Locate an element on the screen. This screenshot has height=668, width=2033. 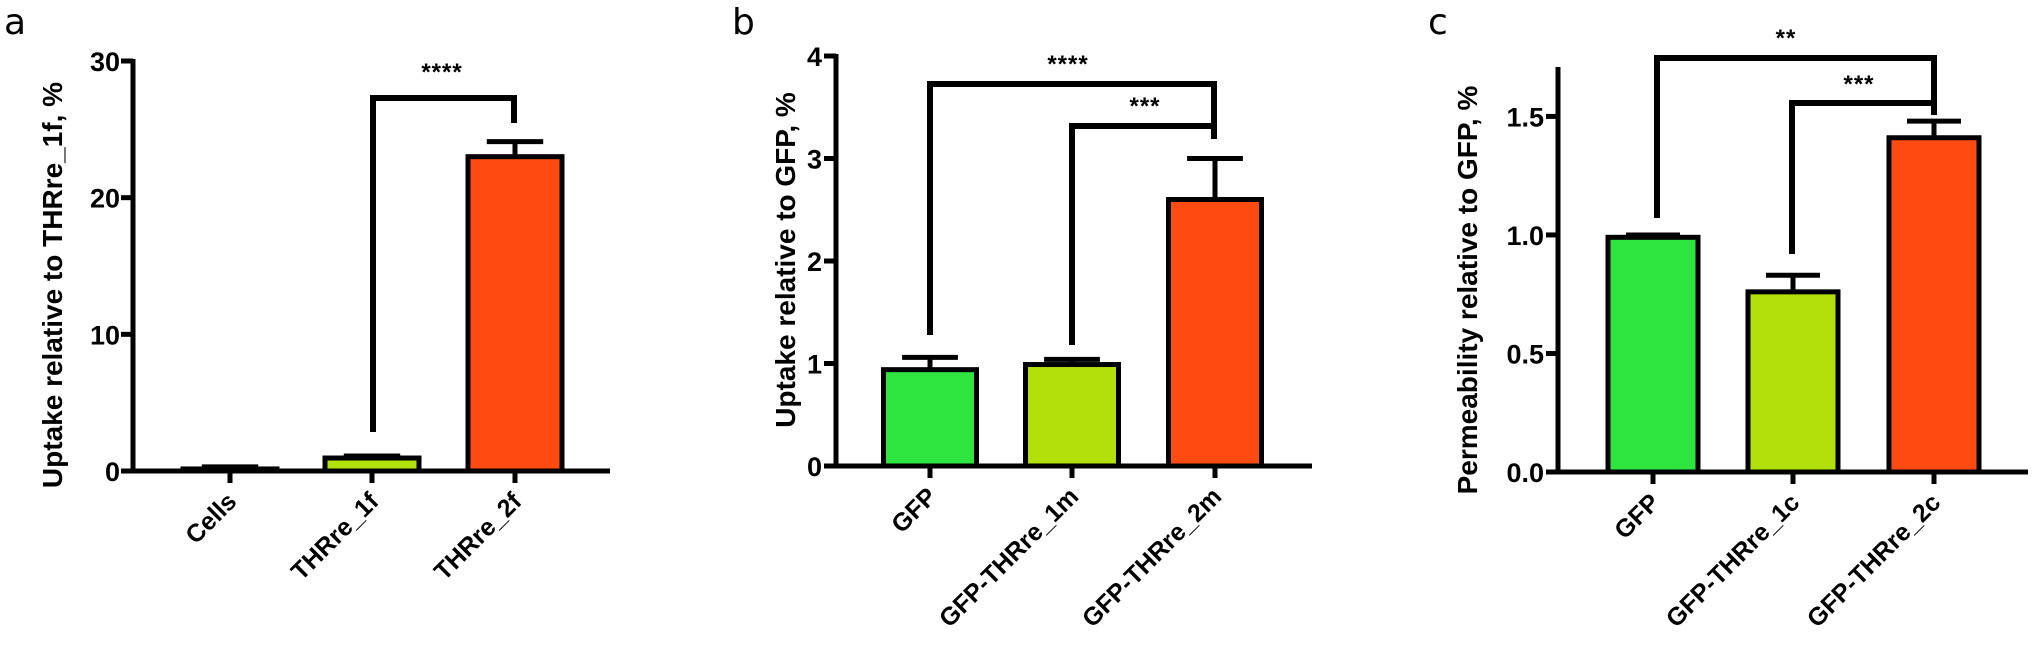
y-tick-label: 10 is located at coordinates (105, 335).